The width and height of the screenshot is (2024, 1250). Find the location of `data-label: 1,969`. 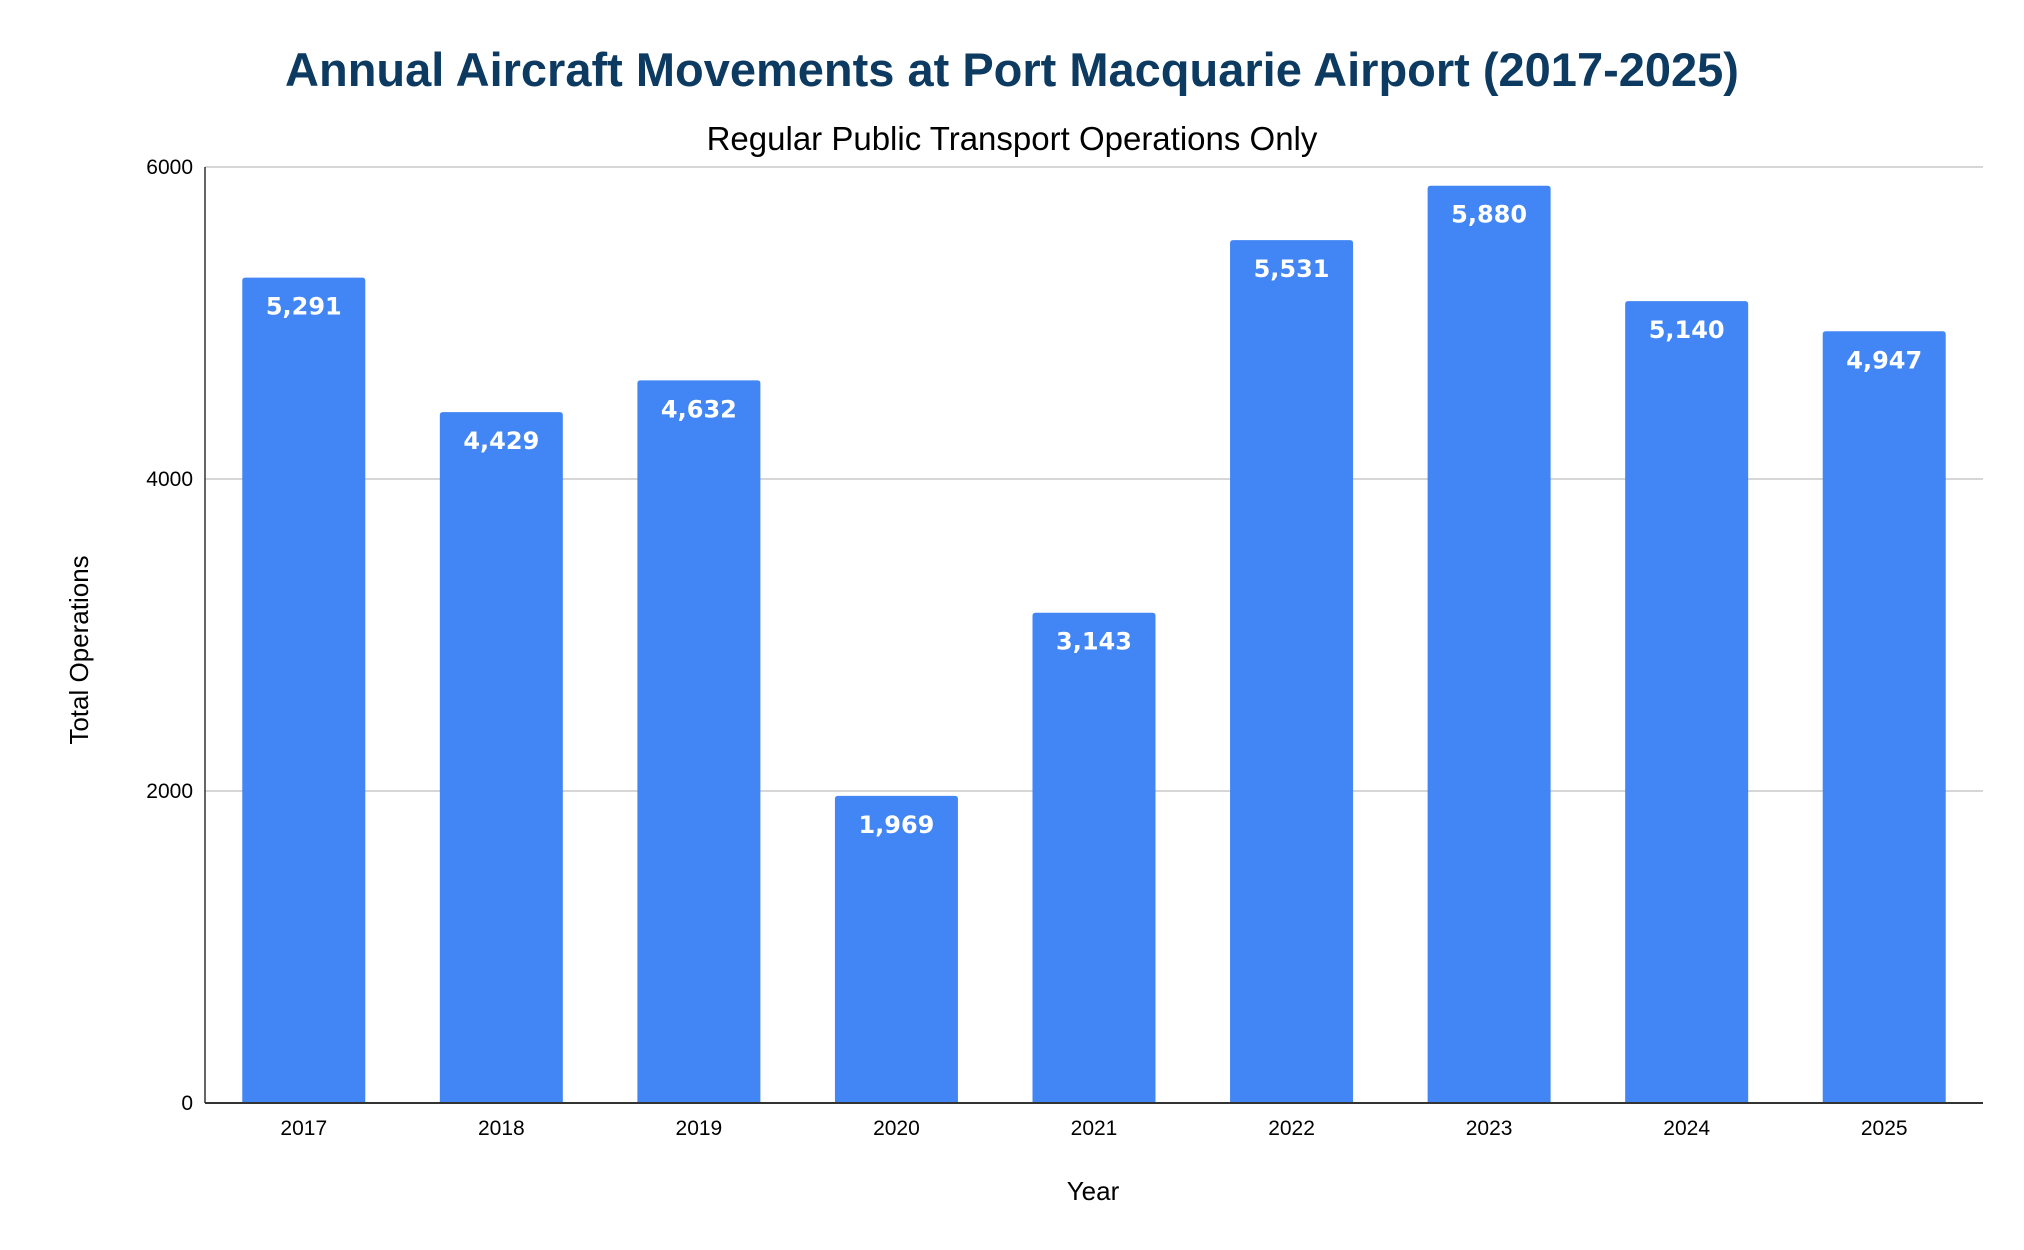

data-label: 1,969 is located at coordinates (896, 825).